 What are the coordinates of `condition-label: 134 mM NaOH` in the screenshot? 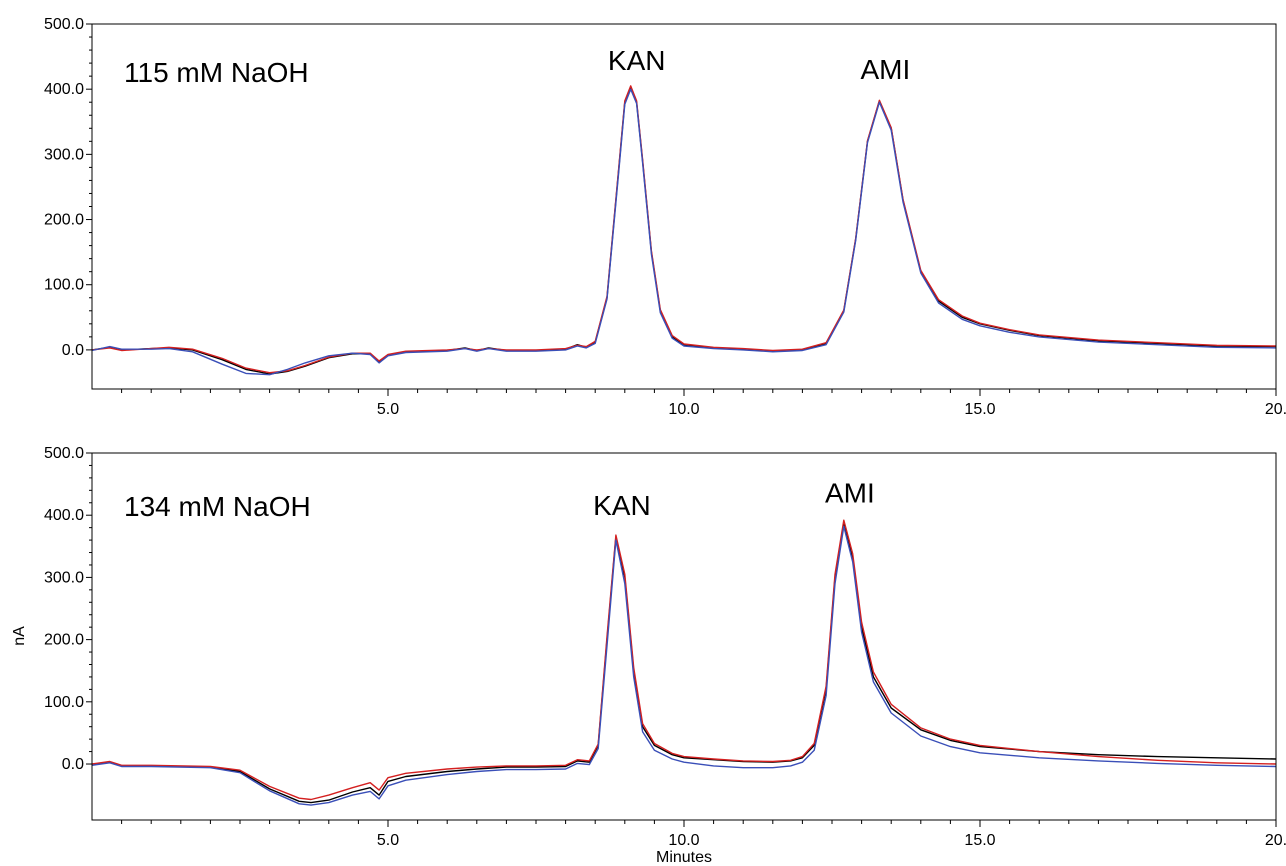 It's located at (217, 506).